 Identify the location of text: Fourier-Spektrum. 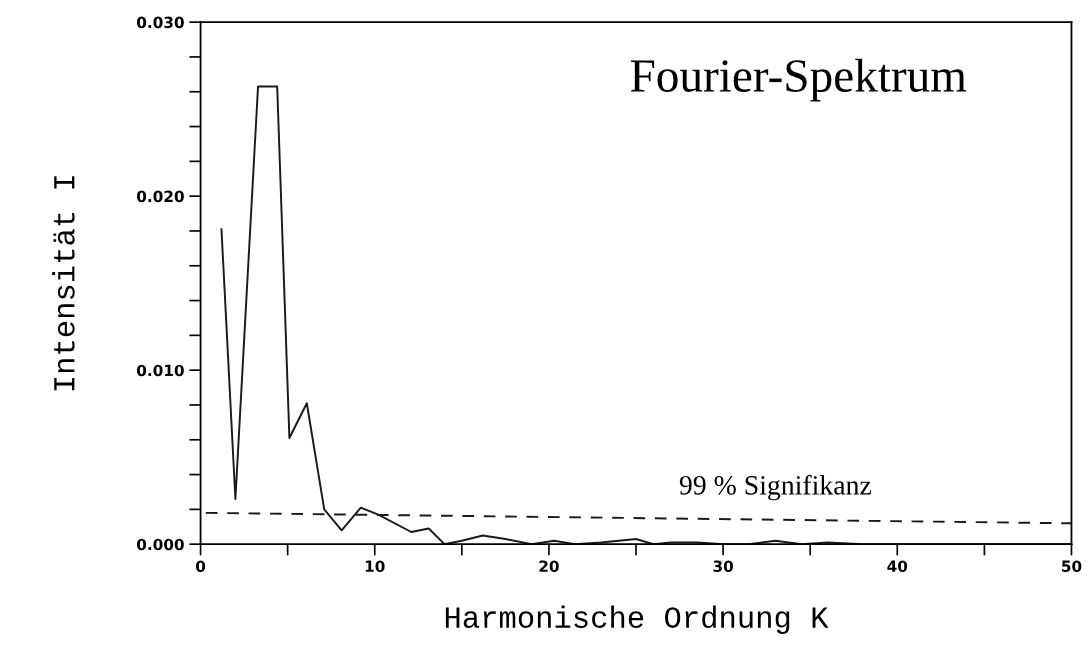
(798, 80).